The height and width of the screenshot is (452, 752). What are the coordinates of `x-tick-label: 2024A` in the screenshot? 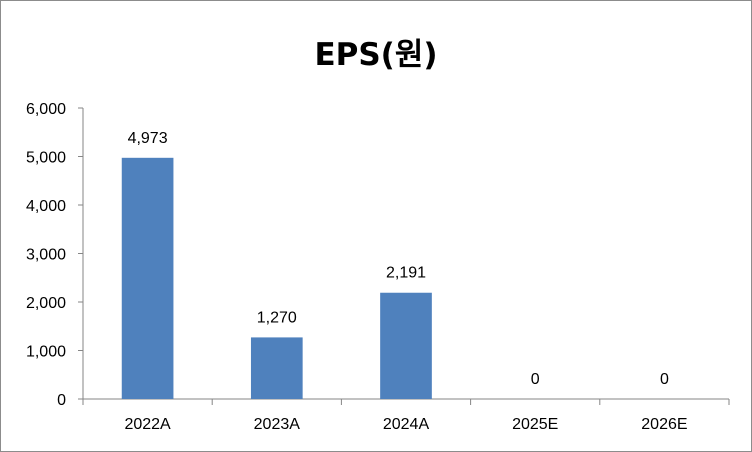 It's located at (406, 424).